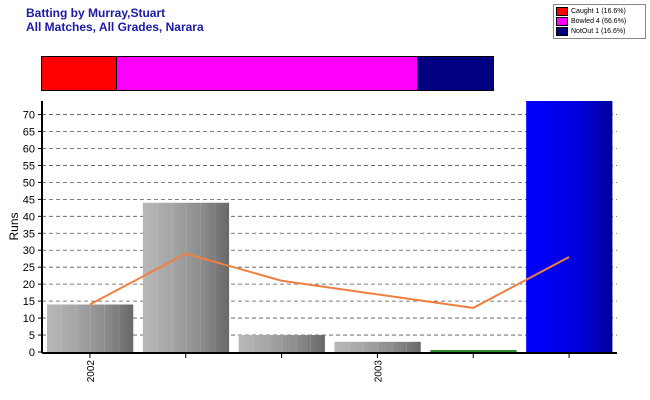  I want to click on dist-segment-bowled, so click(267, 73).